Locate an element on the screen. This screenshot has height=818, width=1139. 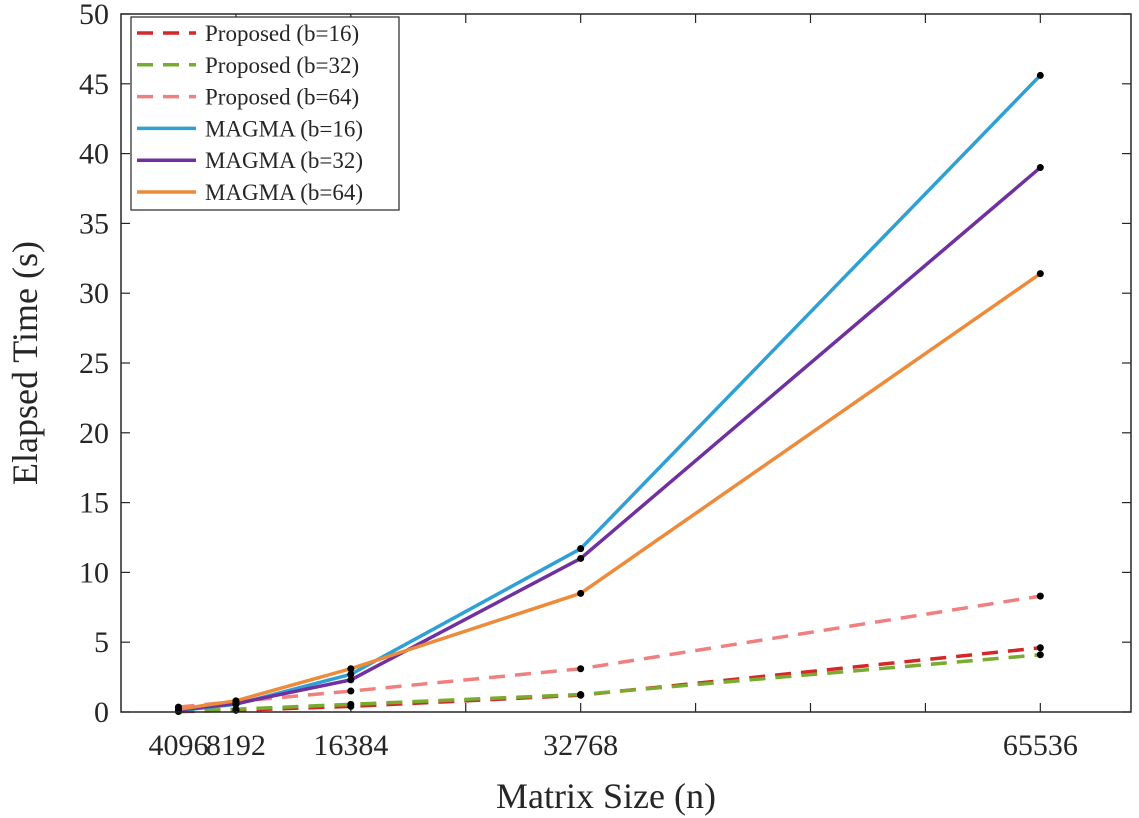
x-tick-label: 8192 is located at coordinates (236, 745).